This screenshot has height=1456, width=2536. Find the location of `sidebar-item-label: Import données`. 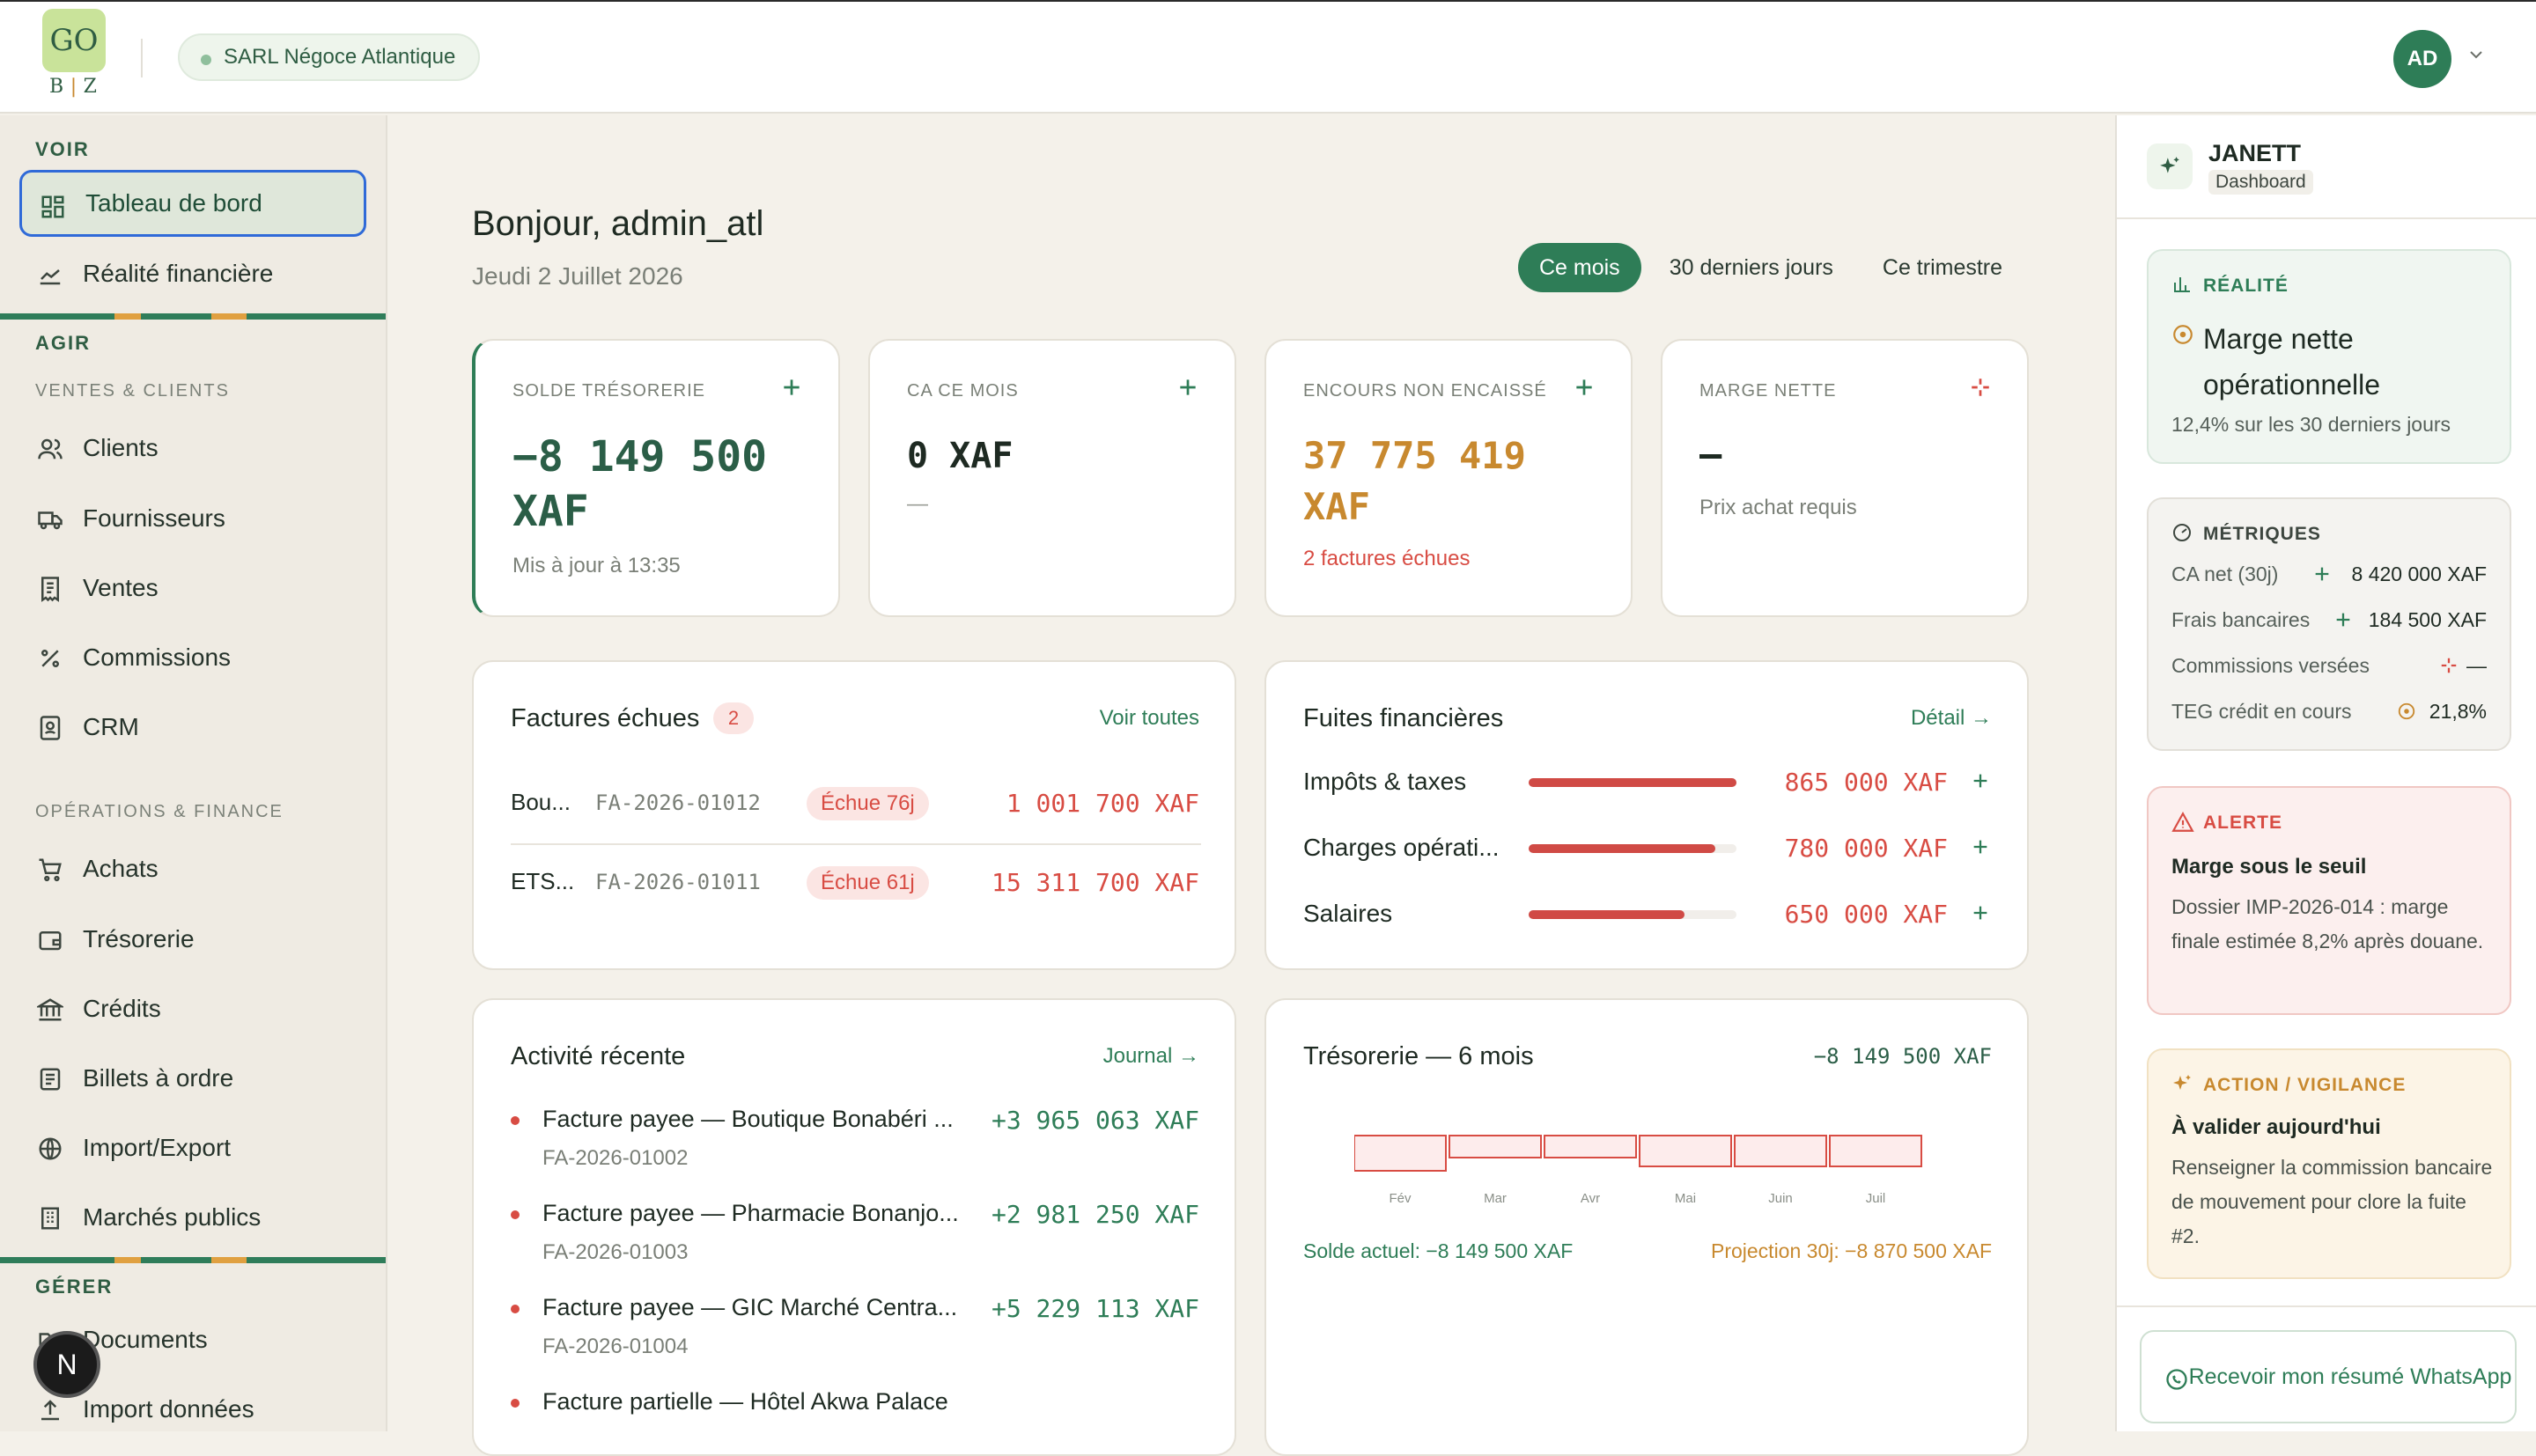

sidebar-item-label: Import données is located at coordinates (168, 1409).